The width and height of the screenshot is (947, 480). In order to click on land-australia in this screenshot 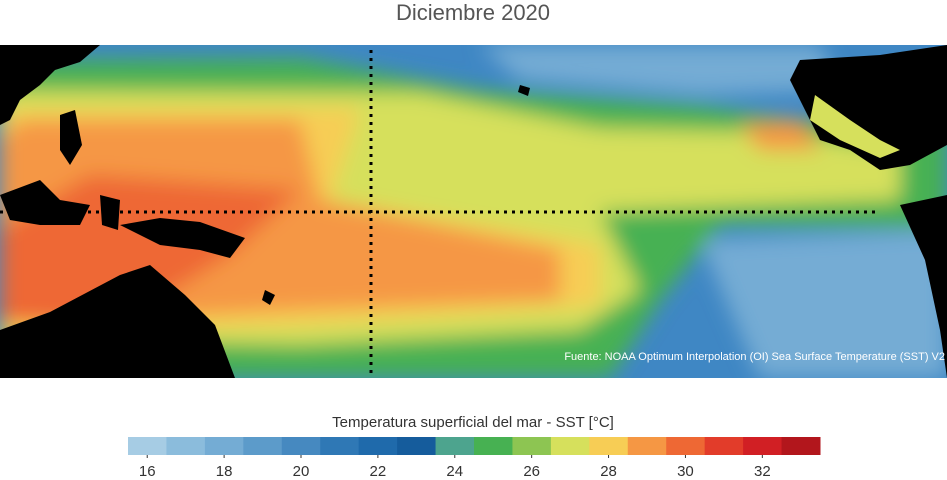, I will do `click(117, 321)`.